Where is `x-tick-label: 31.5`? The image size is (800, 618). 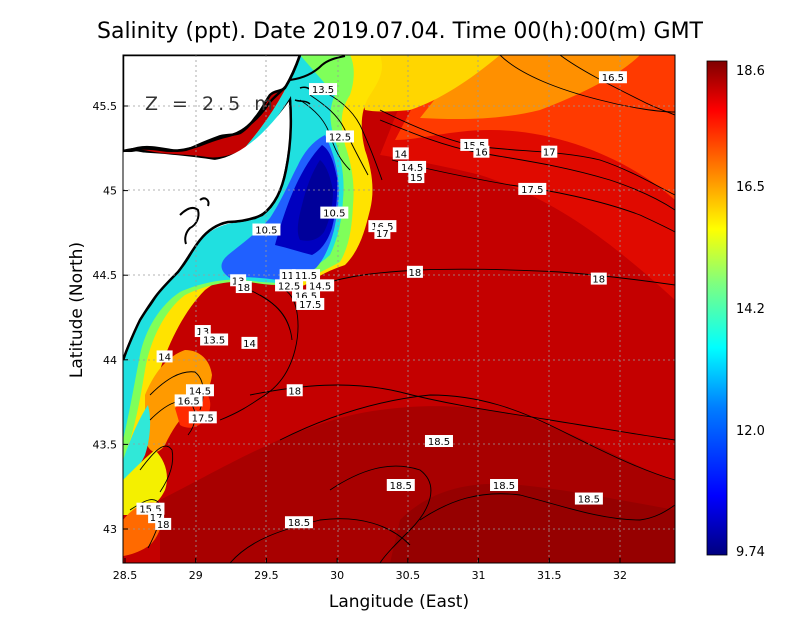 x-tick-label: 31.5 is located at coordinates (549, 575).